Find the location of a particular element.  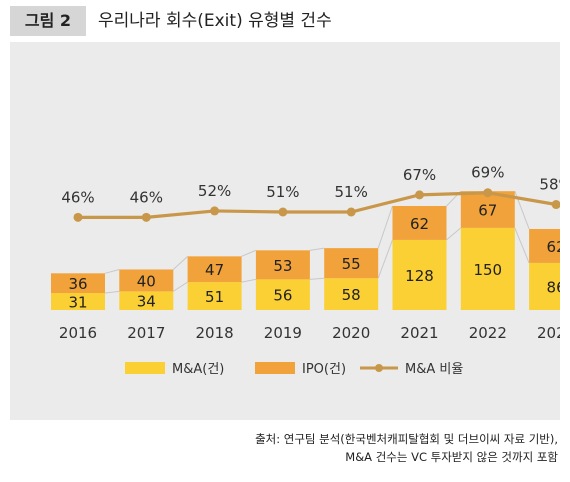

x-tick-label: 2019 is located at coordinates (283, 333).